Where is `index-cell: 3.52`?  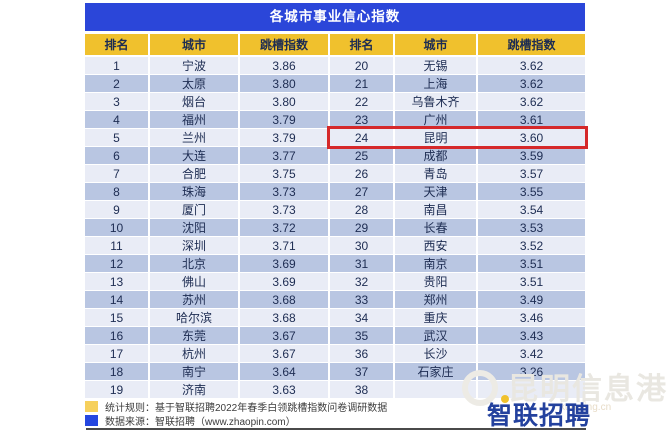 index-cell: 3.52 is located at coordinates (531, 245).